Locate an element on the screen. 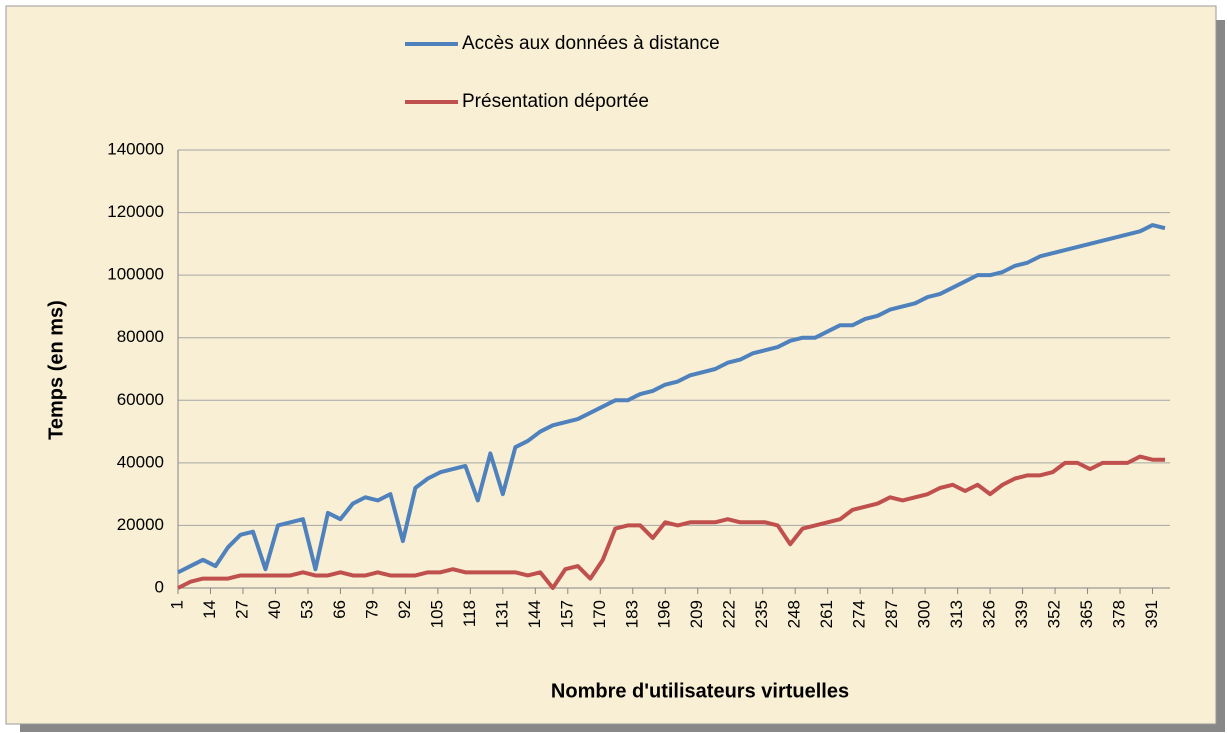 The width and height of the screenshot is (1227, 733). x-tick-label: 105 is located at coordinates (436, 614).